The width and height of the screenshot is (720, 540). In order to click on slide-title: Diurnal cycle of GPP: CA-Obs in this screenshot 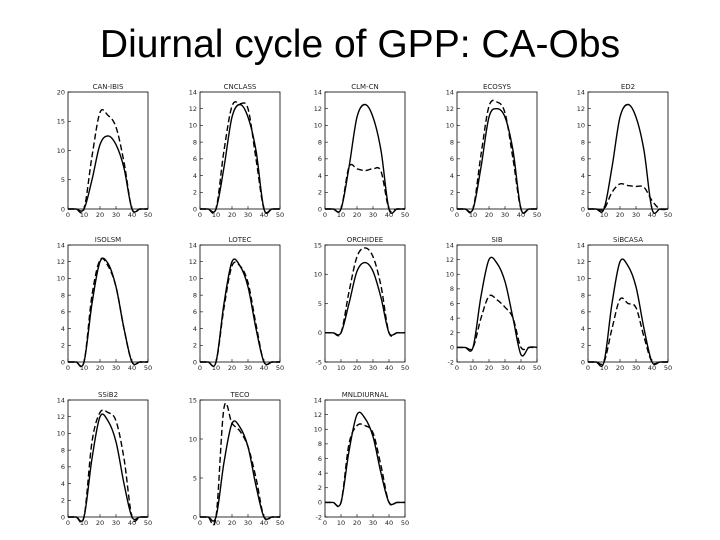, I will do `click(360, 44)`.